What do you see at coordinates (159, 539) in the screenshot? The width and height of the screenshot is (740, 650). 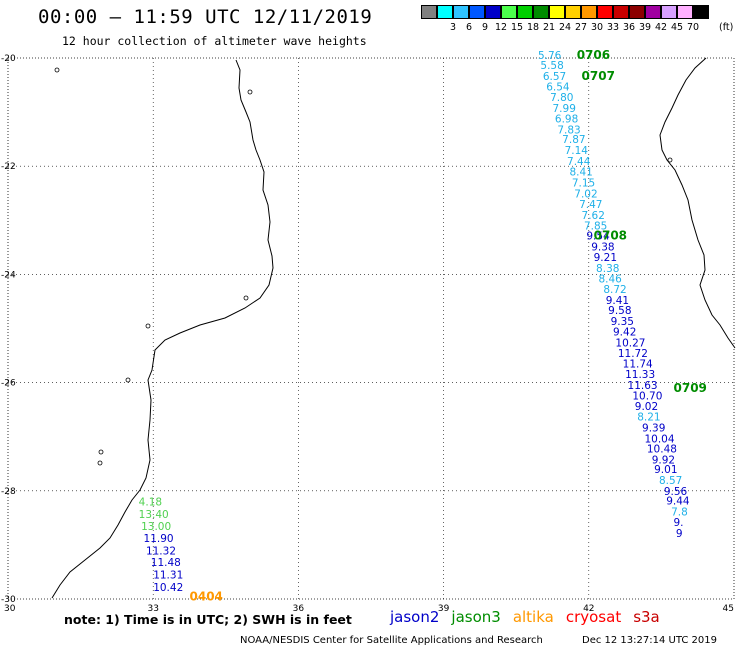 I see `wave-height-label: 11.90` at bounding box center [159, 539].